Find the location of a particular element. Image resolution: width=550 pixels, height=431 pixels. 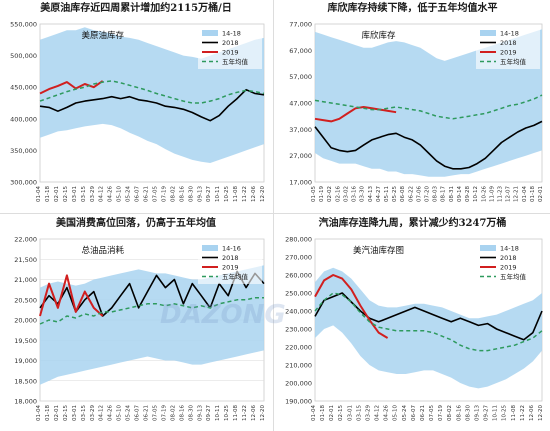

x-tick-label: 04-13 is located at coordinates (371, 194).